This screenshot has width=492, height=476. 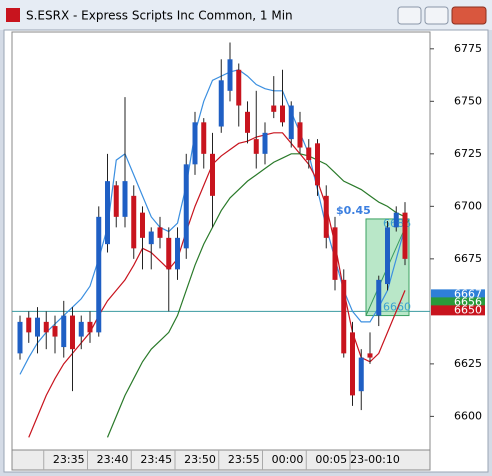 What do you see at coordinates (288, 459) in the screenshot?
I see `x-tick-label: 00:00` at bounding box center [288, 459].